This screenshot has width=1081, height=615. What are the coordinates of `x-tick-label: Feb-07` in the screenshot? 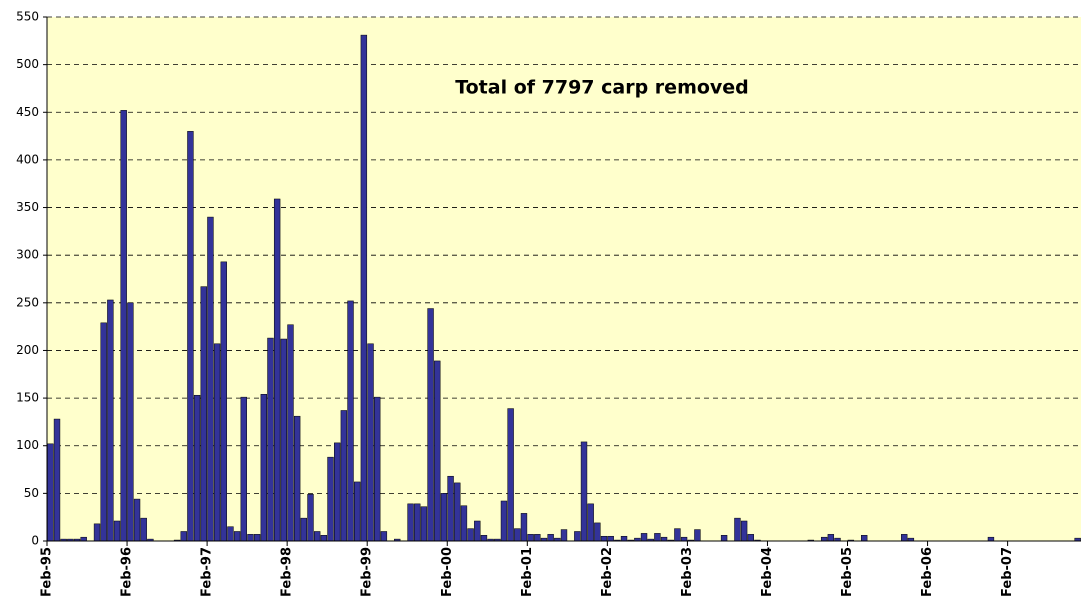 It's located at (1007, 572).